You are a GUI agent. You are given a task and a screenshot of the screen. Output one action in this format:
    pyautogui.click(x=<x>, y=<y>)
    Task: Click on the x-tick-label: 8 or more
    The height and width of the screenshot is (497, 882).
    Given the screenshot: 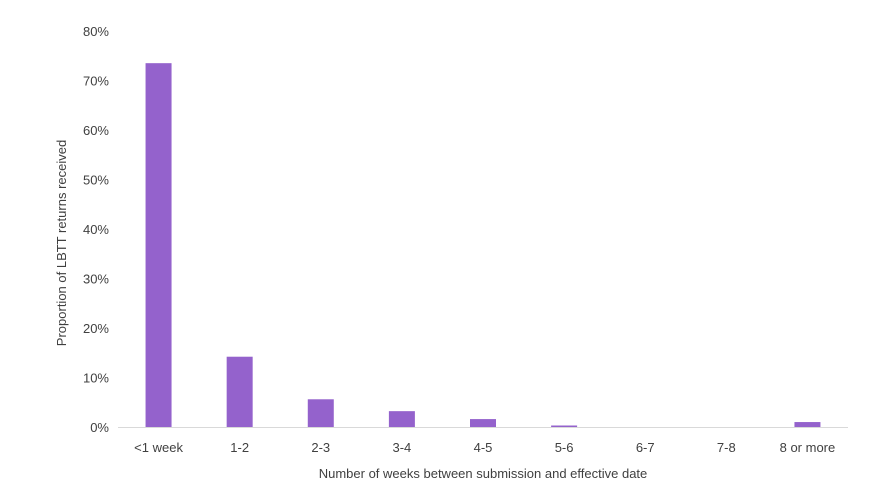 What is the action you would take?
    pyautogui.click(x=808, y=447)
    